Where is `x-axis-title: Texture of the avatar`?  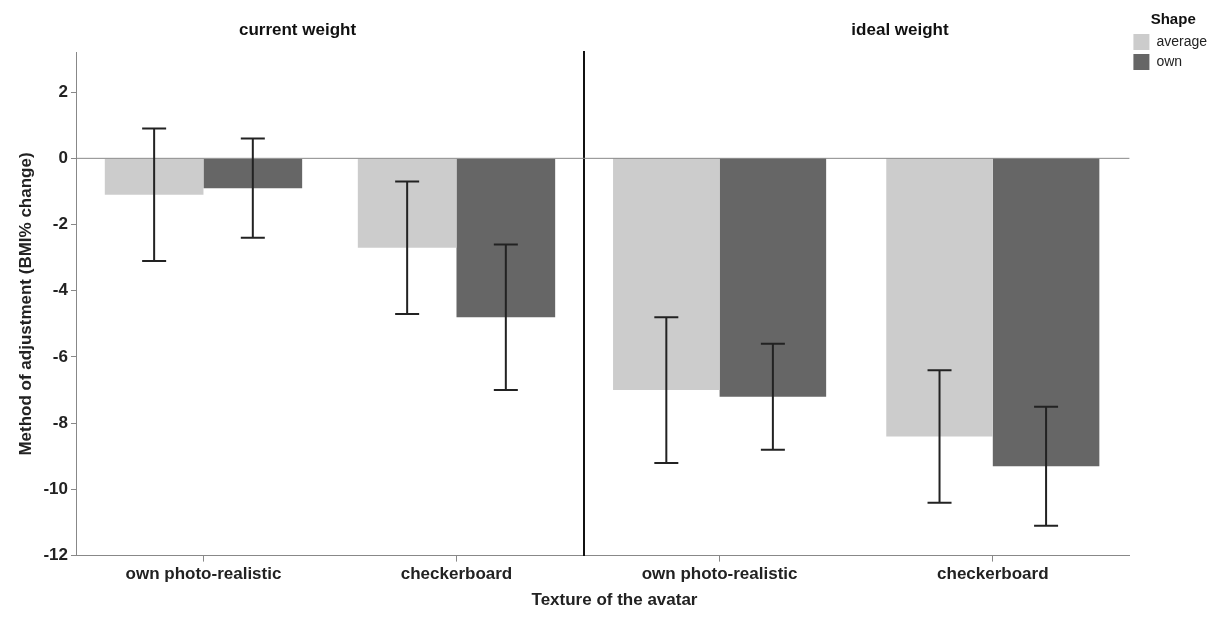 x-axis-title: Texture of the avatar is located at coordinates (614, 600).